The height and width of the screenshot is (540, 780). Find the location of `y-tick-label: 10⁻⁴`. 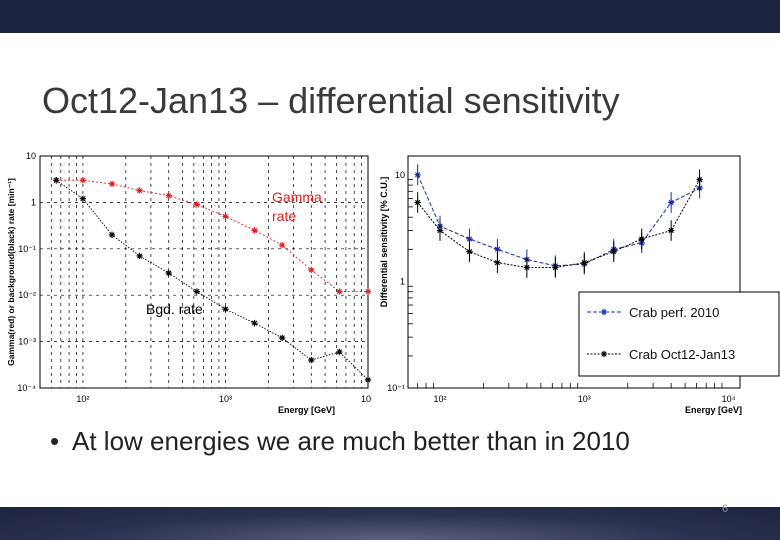

y-tick-label: 10⁻⁴ is located at coordinates (26, 388).